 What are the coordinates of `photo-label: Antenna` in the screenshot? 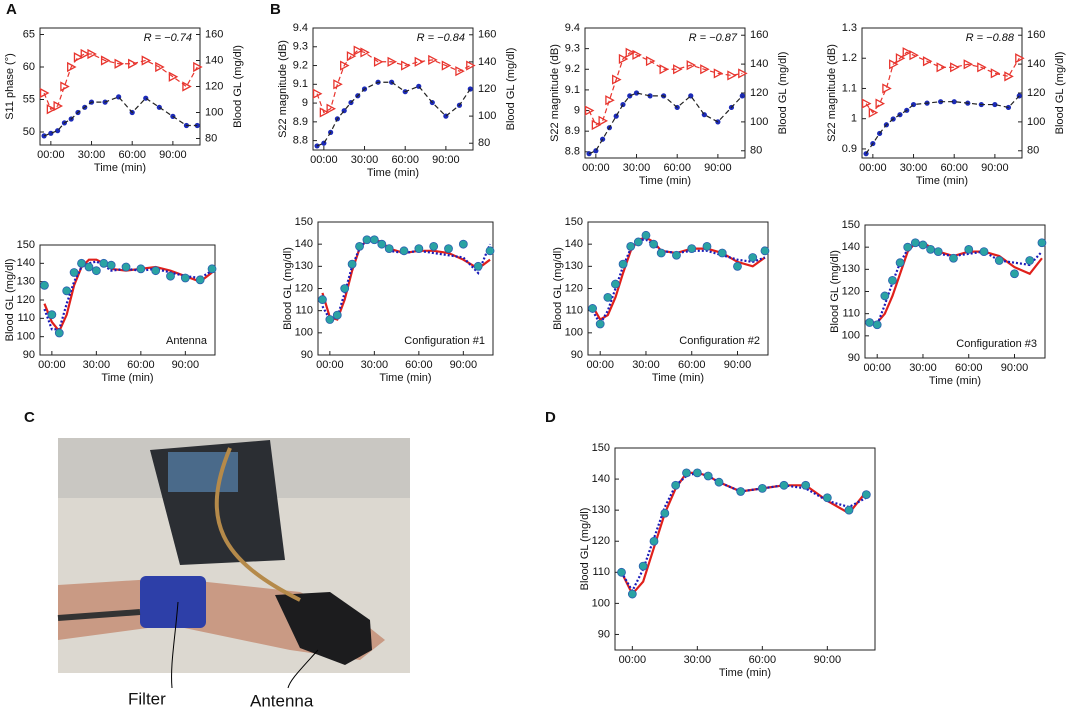 It's located at (282, 700).